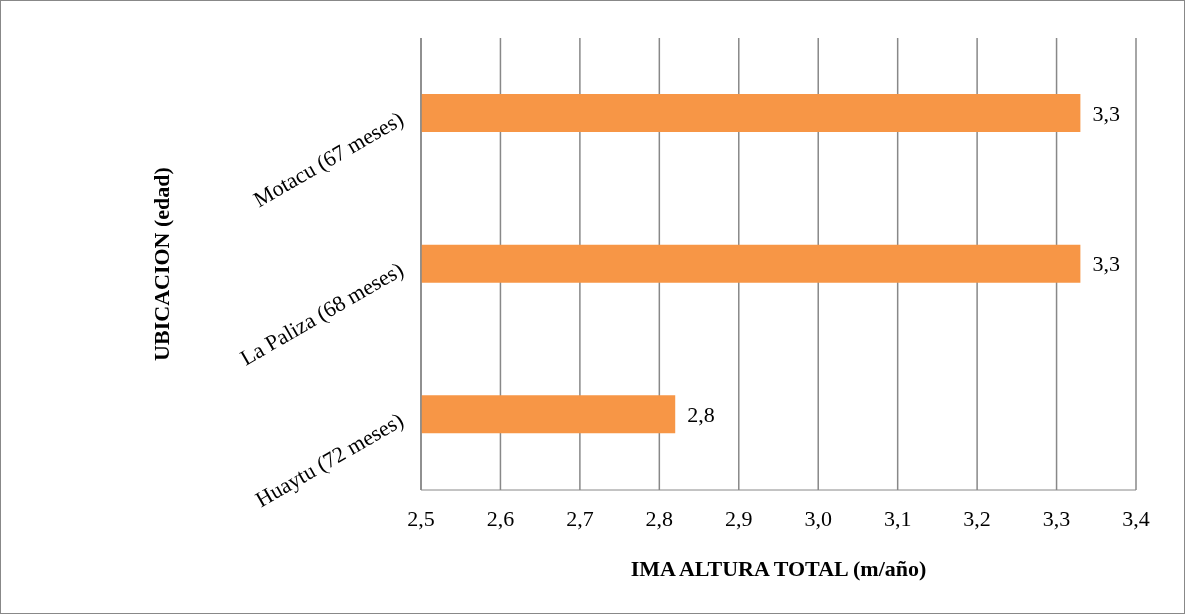  What do you see at coordinates (897, 518) in the screenshot?
I see `x-tick-label: 3,1` at bounding box center [897, 518].